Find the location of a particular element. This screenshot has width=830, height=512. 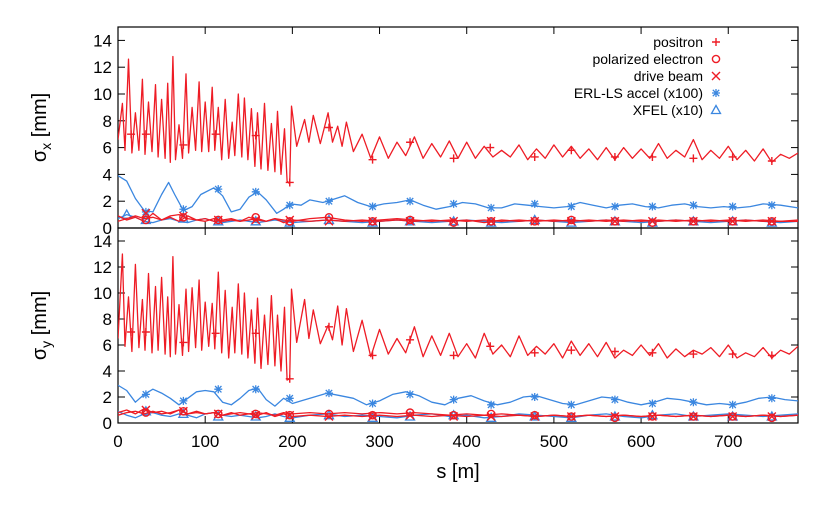

legend-label-erl-ls-accel-x100: ERL-LS accel (x100) is located at coordinates (638, 93).